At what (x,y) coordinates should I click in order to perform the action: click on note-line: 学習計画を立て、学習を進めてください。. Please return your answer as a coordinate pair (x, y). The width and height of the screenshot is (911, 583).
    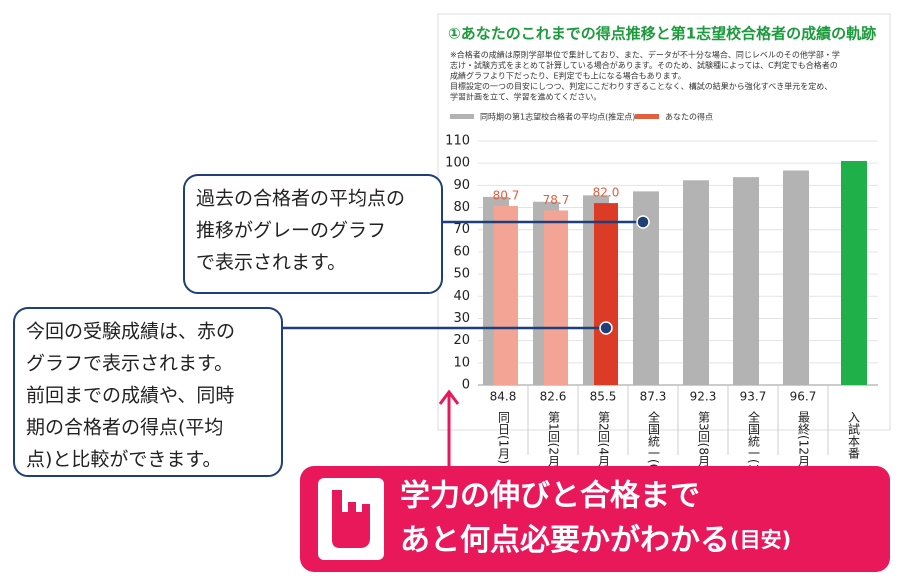
    Looking at the image, I should click on (525, 97).